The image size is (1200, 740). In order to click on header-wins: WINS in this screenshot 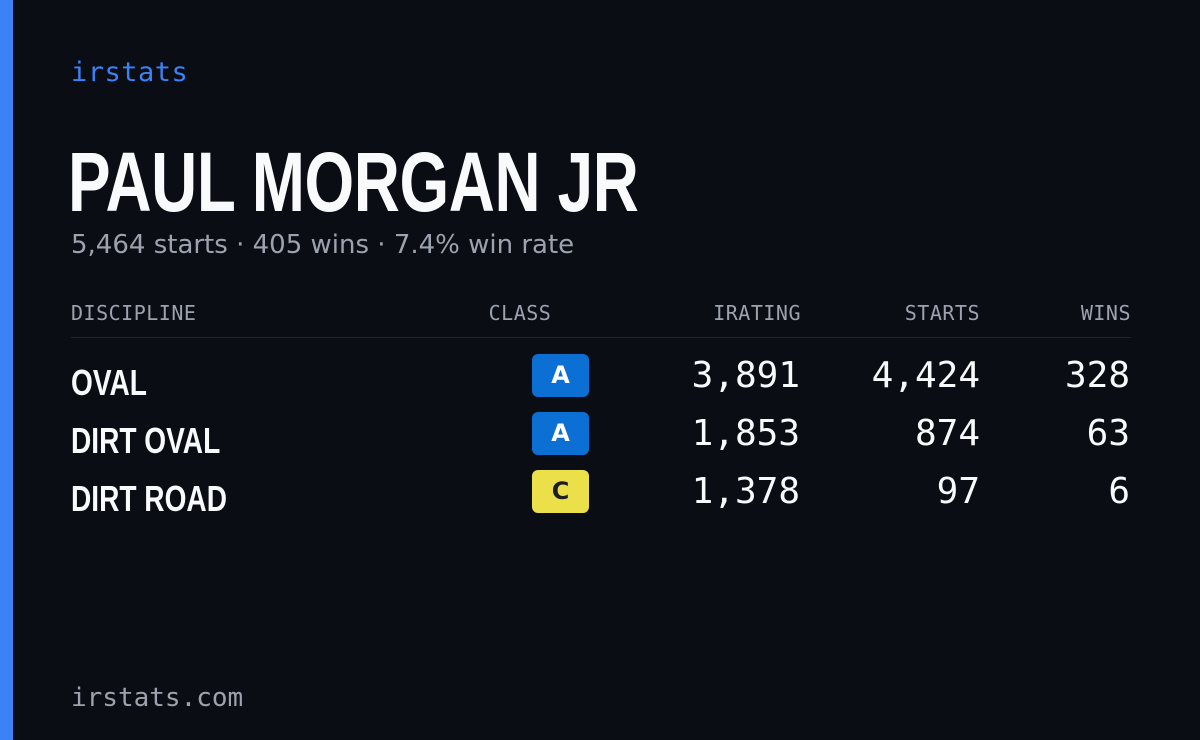, I will do `click(1105, 313)`.